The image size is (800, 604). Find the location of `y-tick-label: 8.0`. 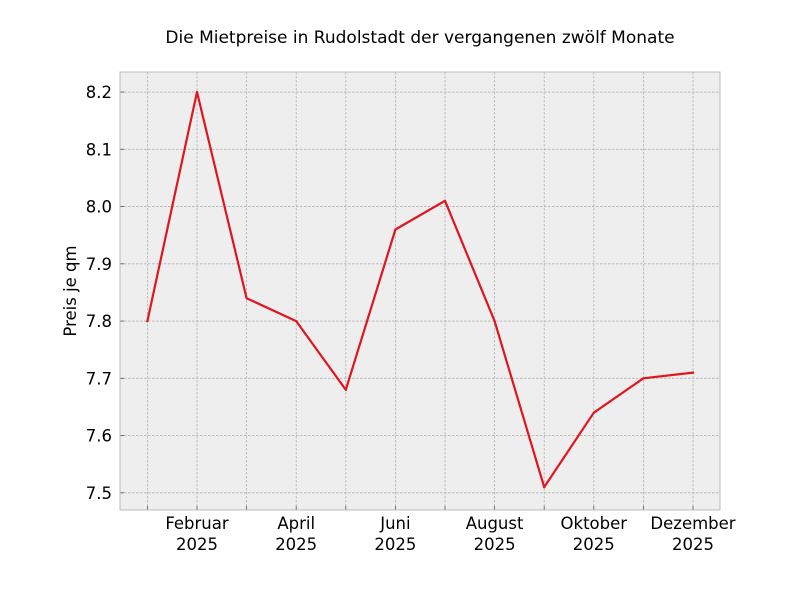

y-tick-label: 8.0 is located at coordinates (99, 207).